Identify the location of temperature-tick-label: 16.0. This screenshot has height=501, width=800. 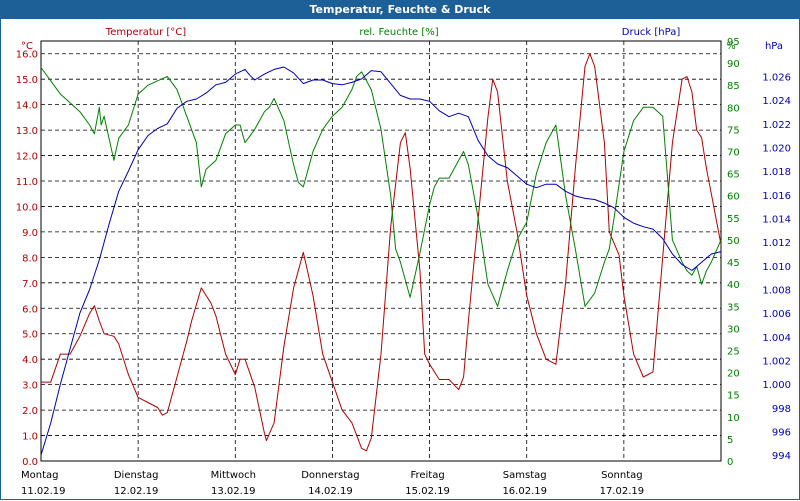
(27, 55).